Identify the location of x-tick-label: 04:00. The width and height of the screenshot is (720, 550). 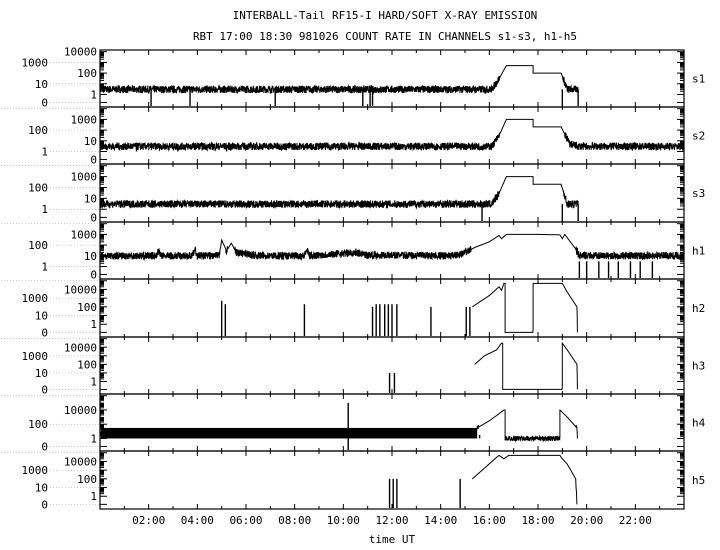
(197, 520).